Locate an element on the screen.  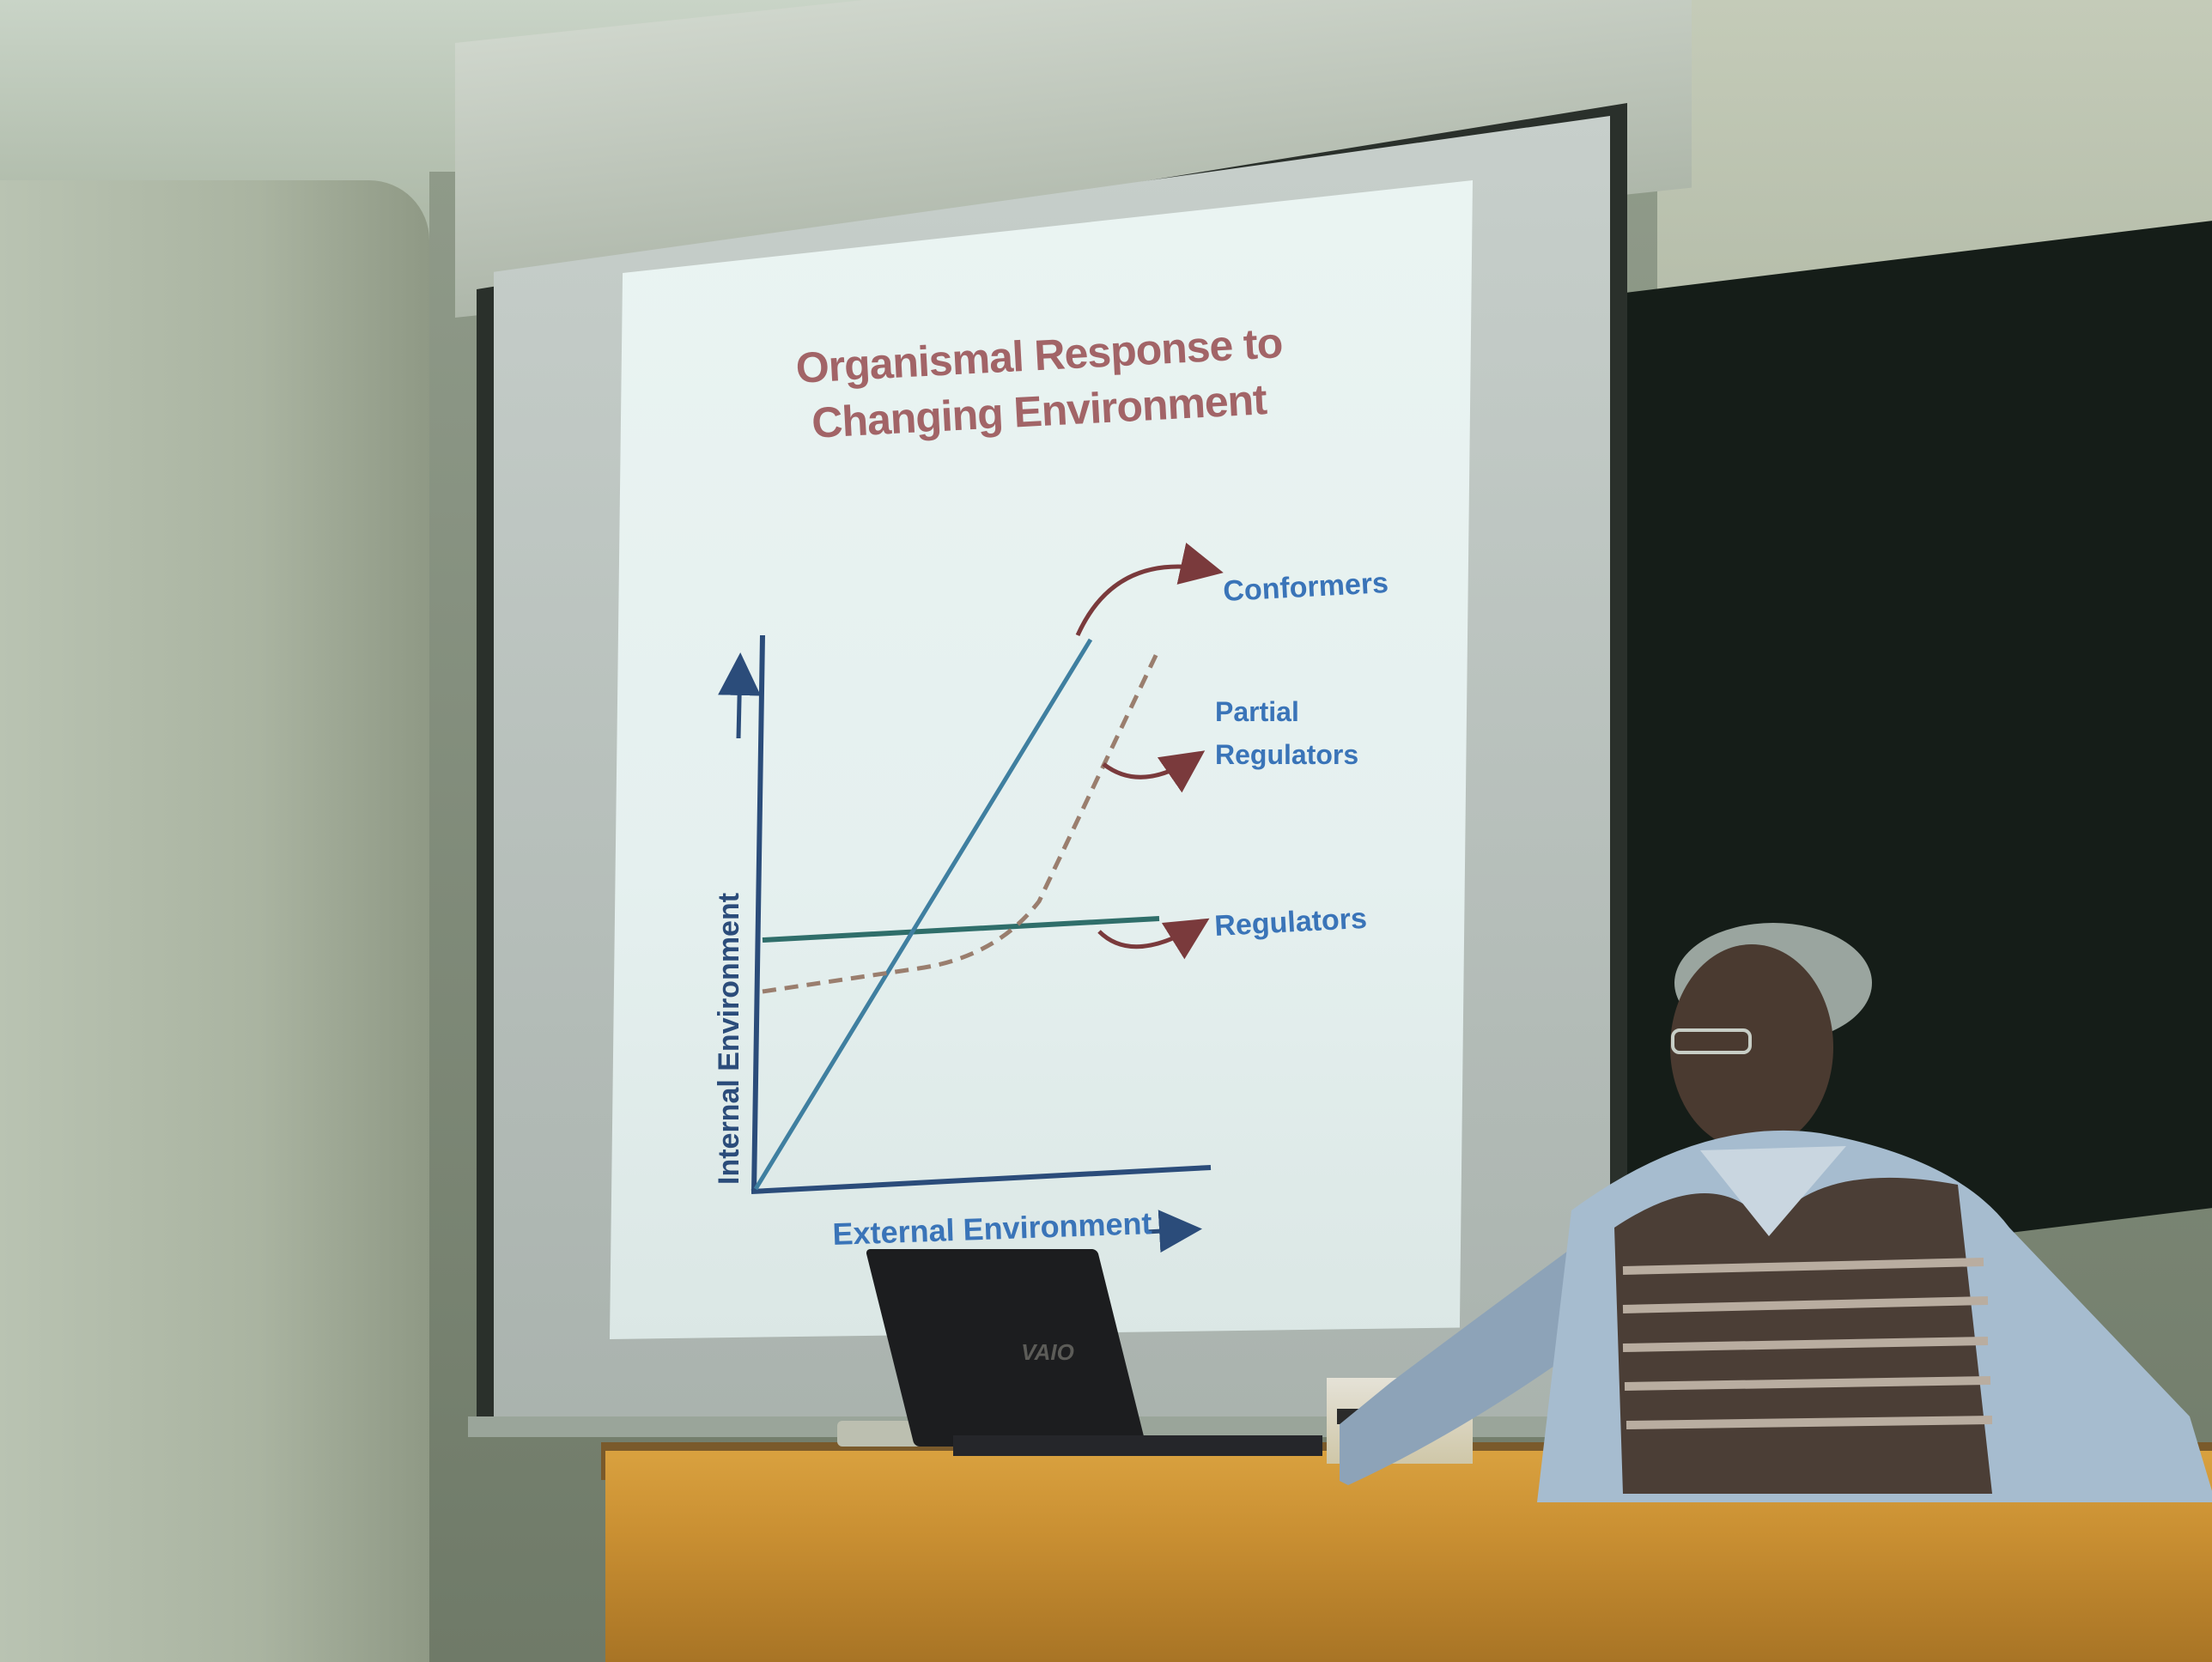
conformers-arrow is located at coordinates (1149, 590).